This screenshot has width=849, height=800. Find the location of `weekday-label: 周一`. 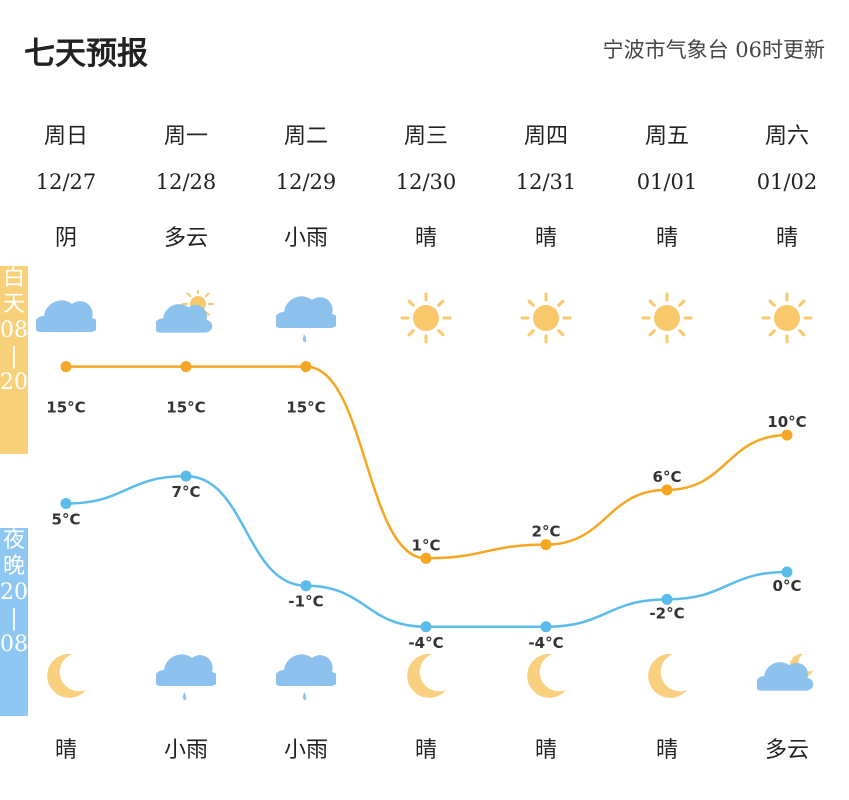

weekday-label: 周一 is located at coordinates (185, 136).